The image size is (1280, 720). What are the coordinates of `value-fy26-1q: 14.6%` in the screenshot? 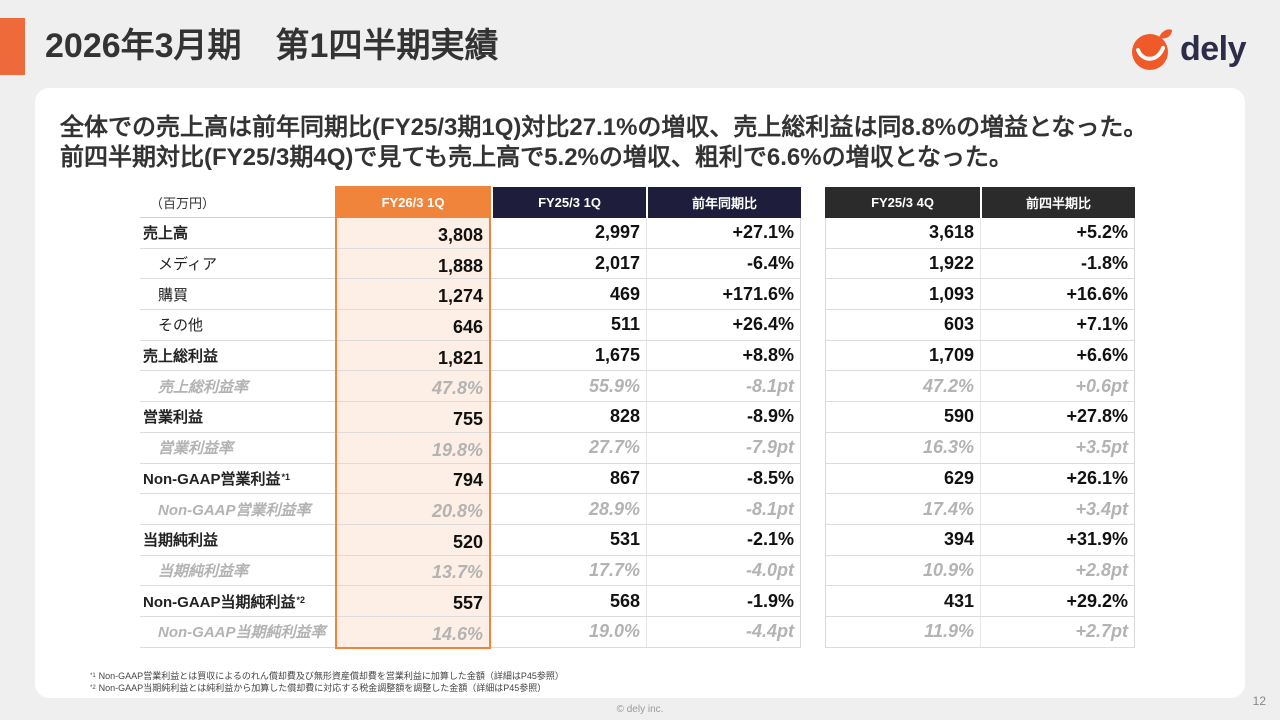 It's located at (413, 632).